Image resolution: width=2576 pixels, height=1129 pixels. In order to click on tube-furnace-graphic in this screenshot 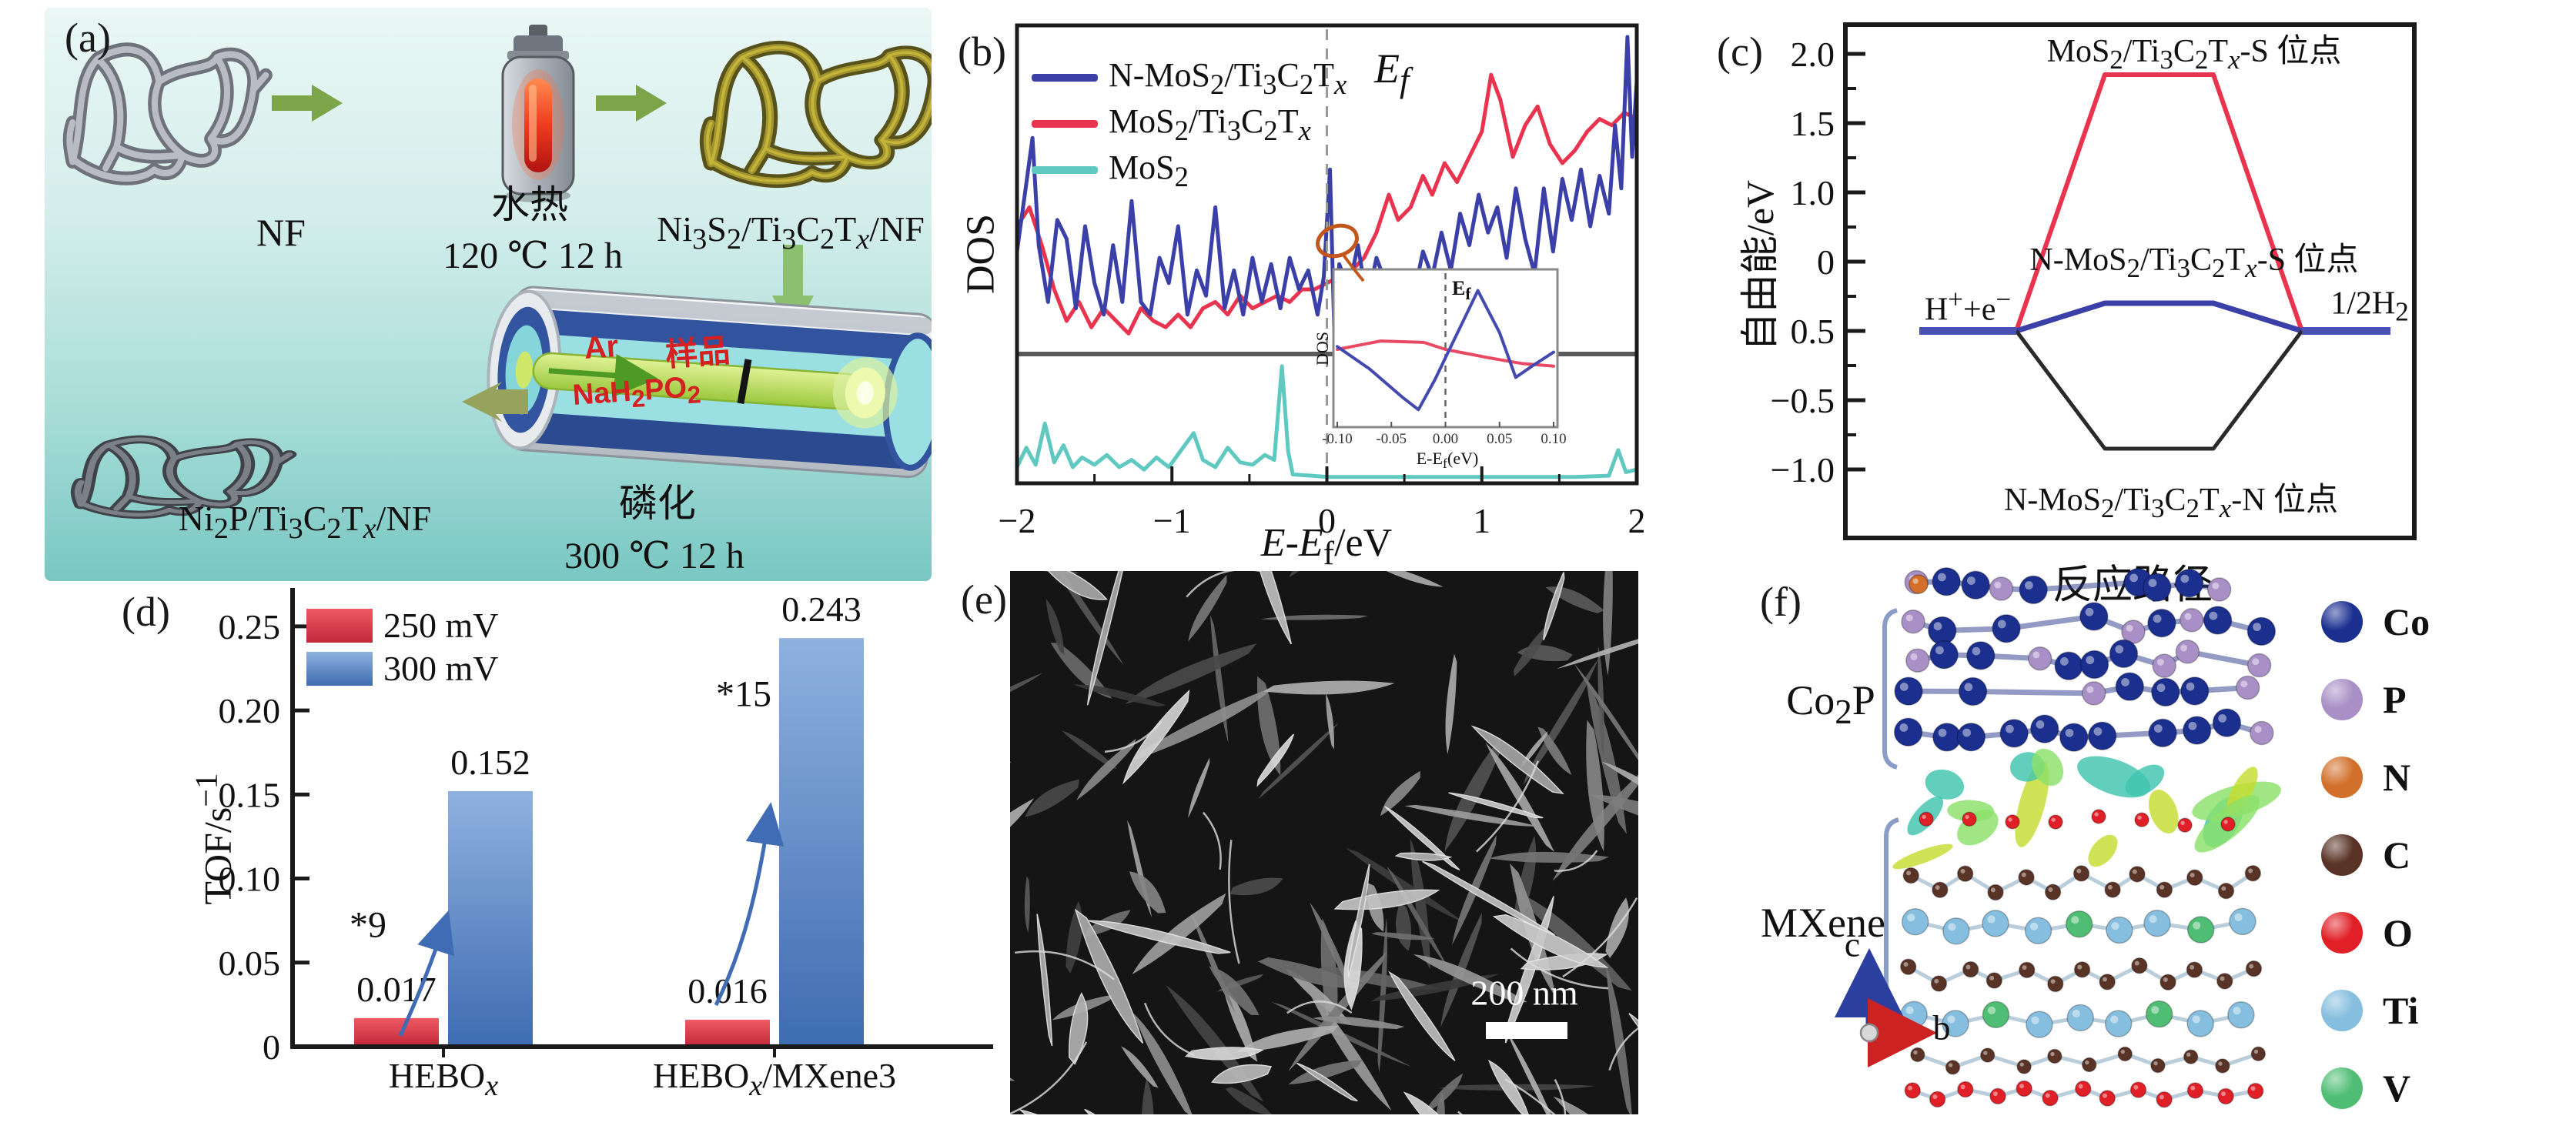, I will do `click(709, 382)`.